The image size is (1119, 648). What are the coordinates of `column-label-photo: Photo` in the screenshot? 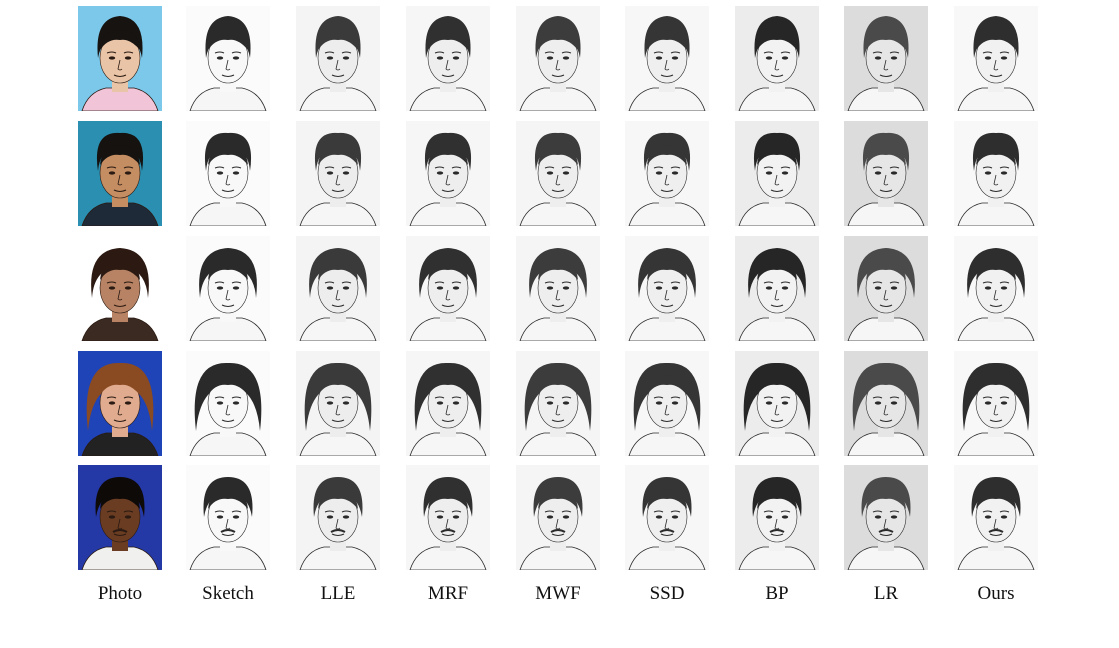 It's located at (120, 593).